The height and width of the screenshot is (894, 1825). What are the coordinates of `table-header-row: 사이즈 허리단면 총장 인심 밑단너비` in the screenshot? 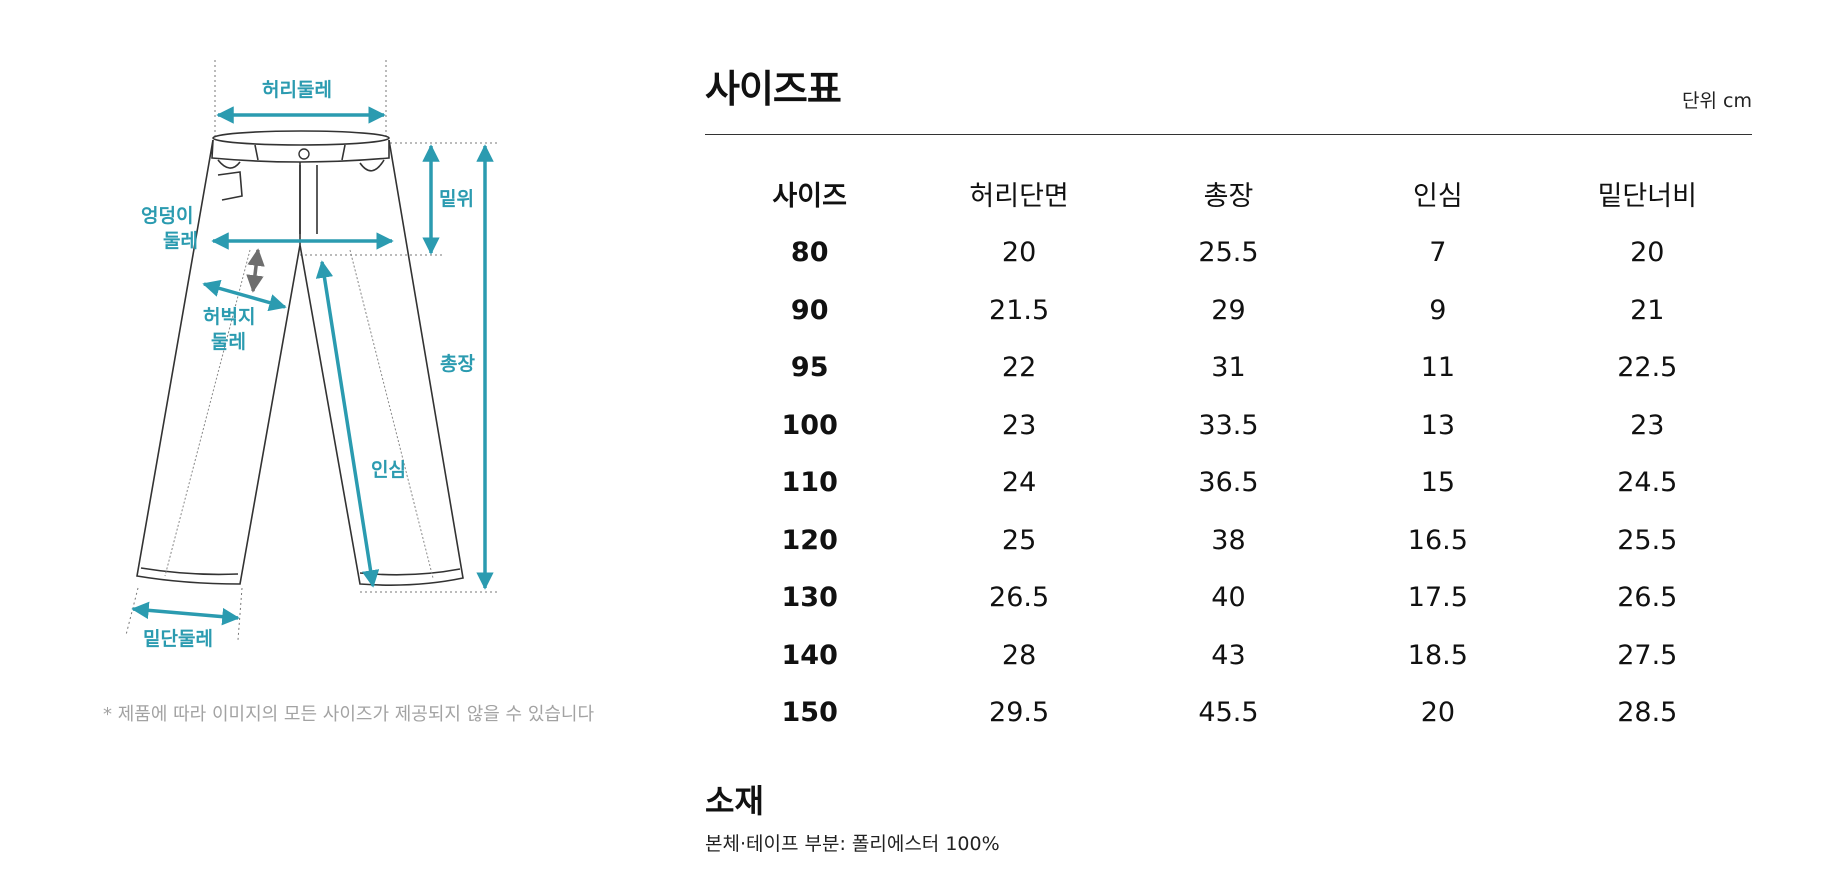 It's located at (1228, 193).